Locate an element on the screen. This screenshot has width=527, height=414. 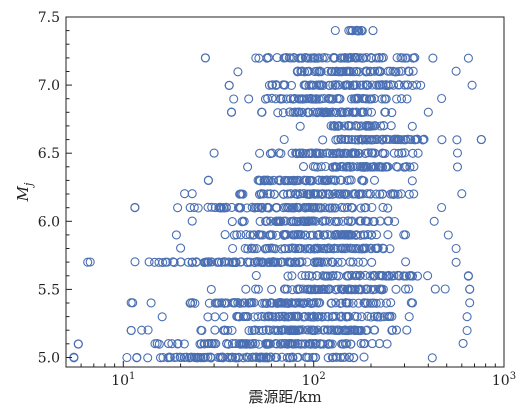
y-tick-label: 7.0 is located at coordinates (49, 86).